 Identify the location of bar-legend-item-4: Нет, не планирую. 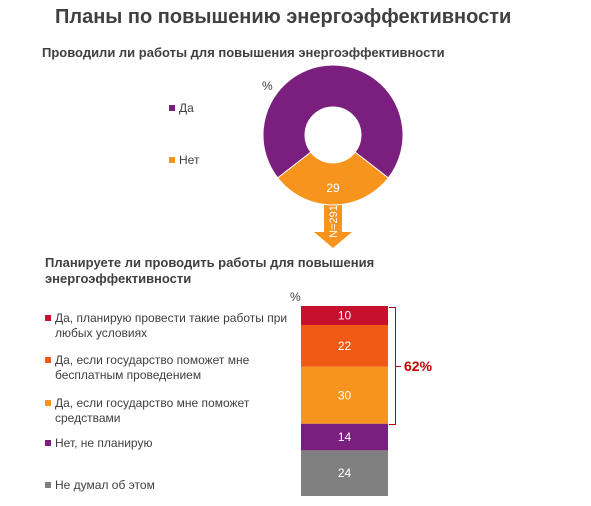
(172, 443).